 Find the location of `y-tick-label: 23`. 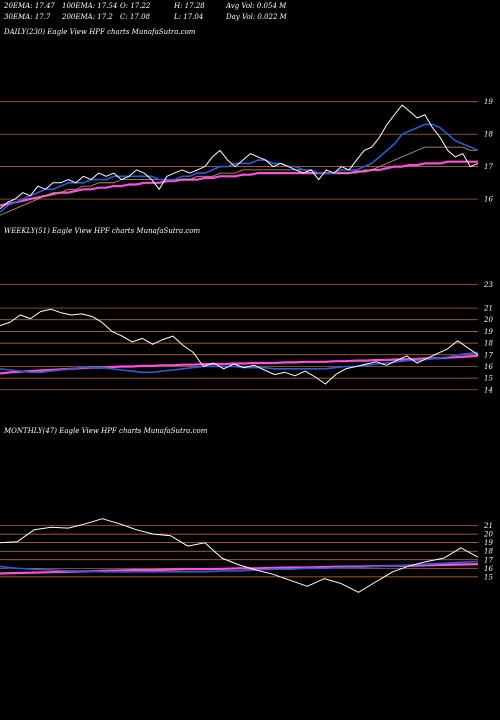

y-tick-label: 23 is located at coordinates (488, 285).